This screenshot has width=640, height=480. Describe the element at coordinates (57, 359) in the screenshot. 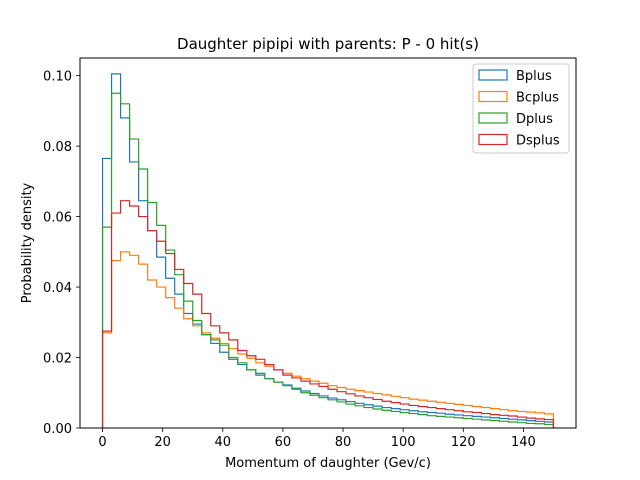

I see `y-tick-label: 0.02` at that location.